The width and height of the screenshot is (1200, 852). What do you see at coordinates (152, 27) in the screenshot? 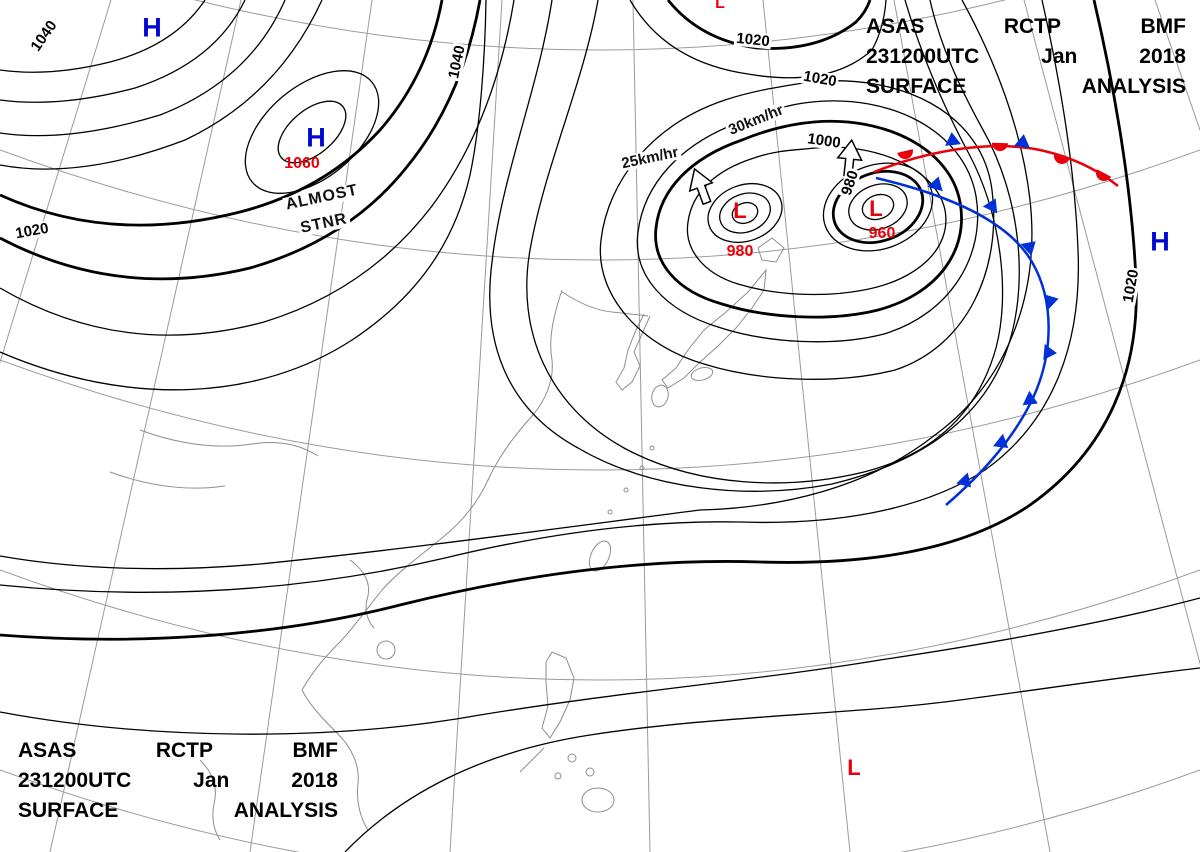
I see `high-symbol-northwest-corner: H` at bounding box center [152, 27].